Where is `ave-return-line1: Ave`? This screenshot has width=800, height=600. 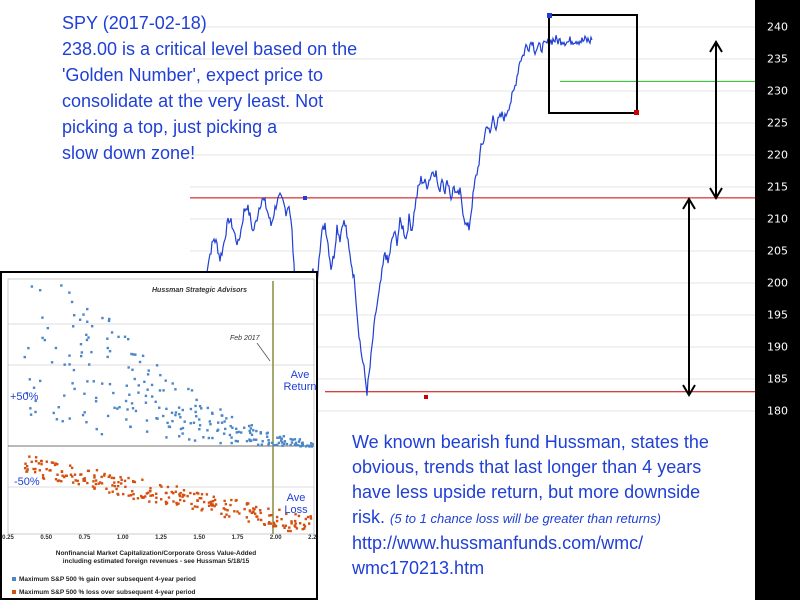 ave-return-line1: Ave is located at coordinates (300, 375).